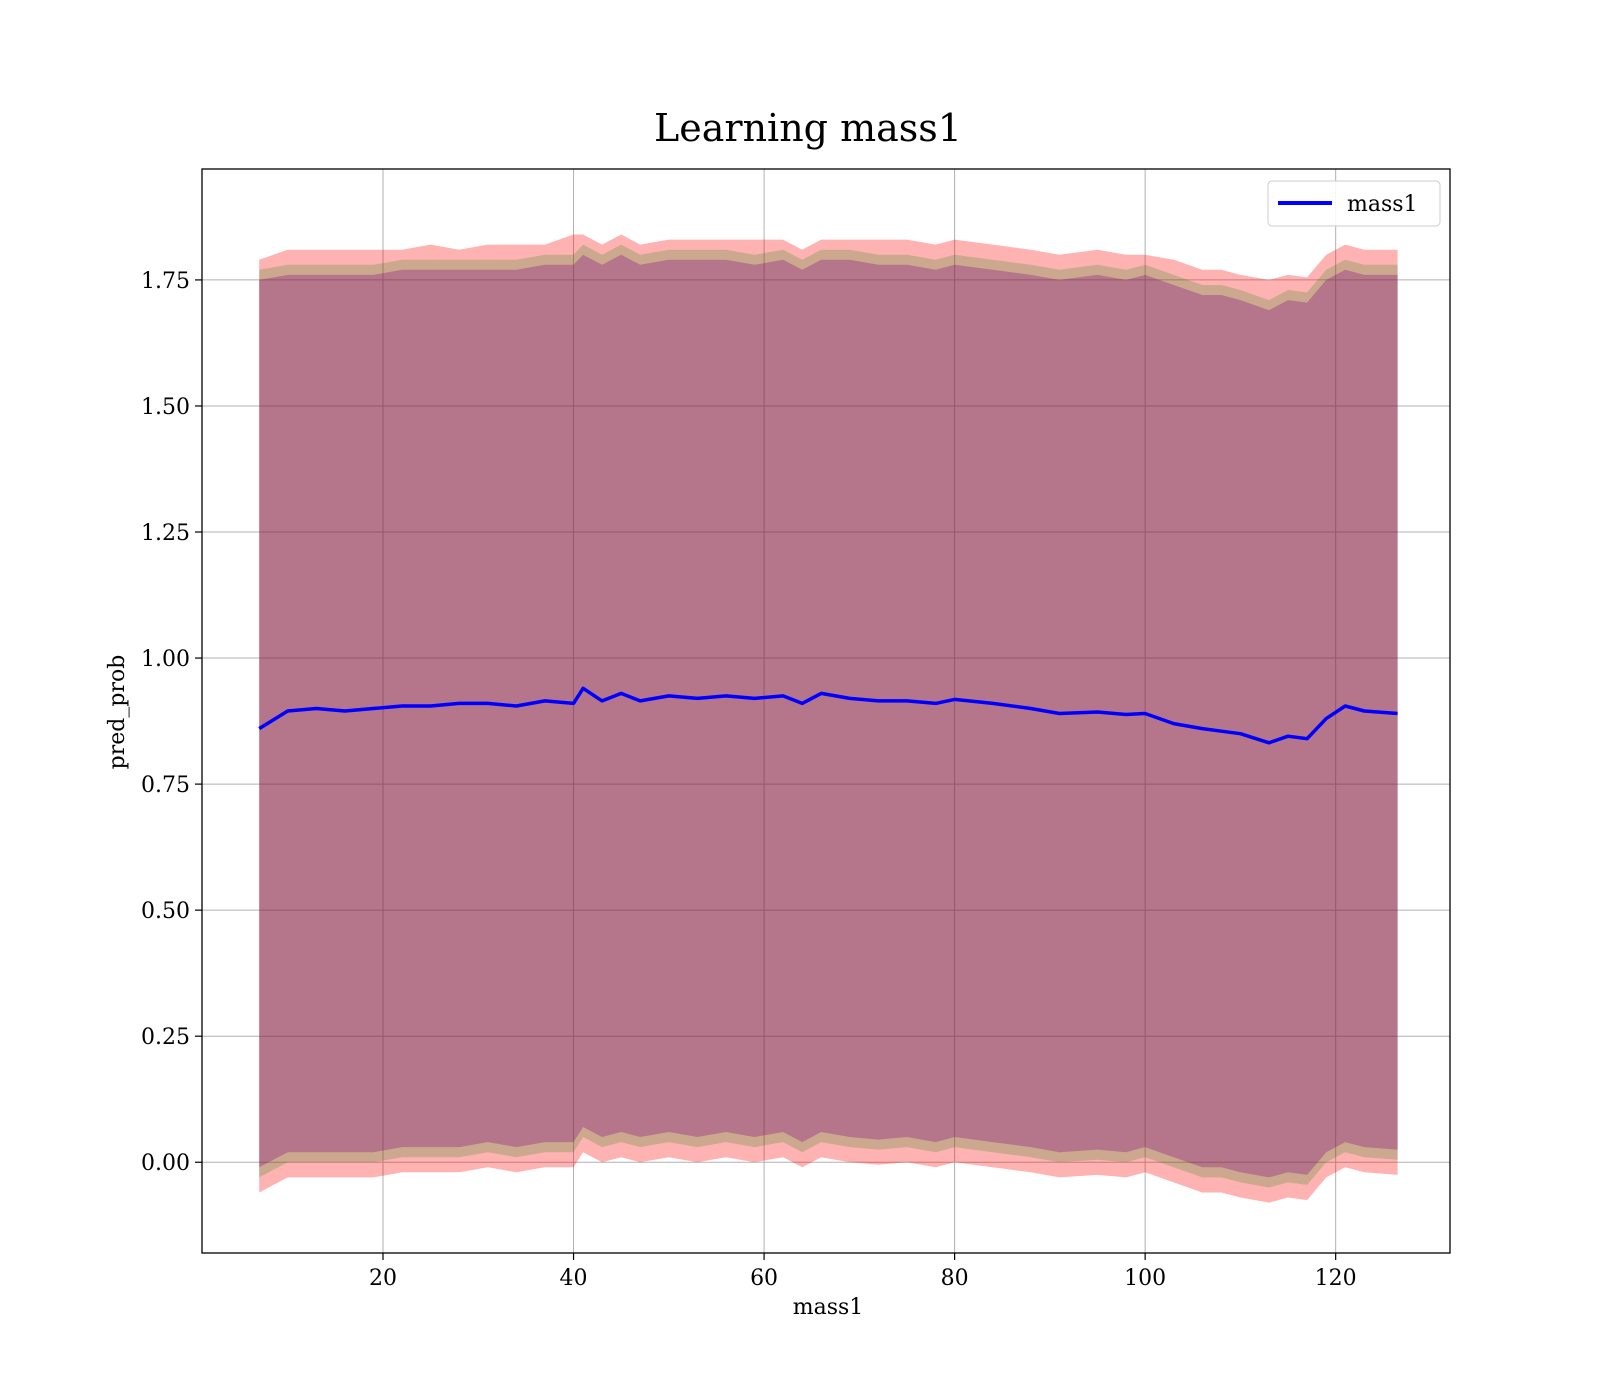  What do you see at coordinates (165, 1163) in the screenshot?
I see `y-tick-label: 0.00` at bounding box center [165, 1163].